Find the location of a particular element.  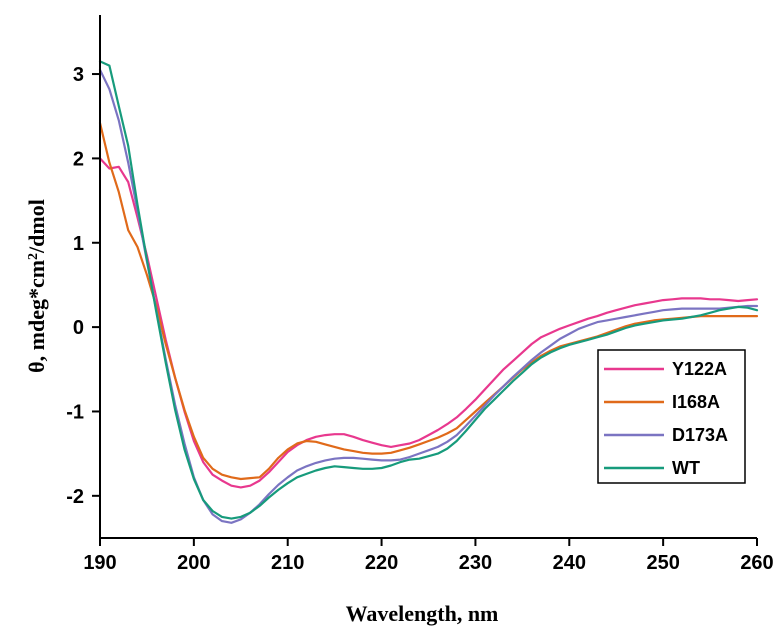

x-axis-title: Wavelength, nm is located at coordinates (422, 613).